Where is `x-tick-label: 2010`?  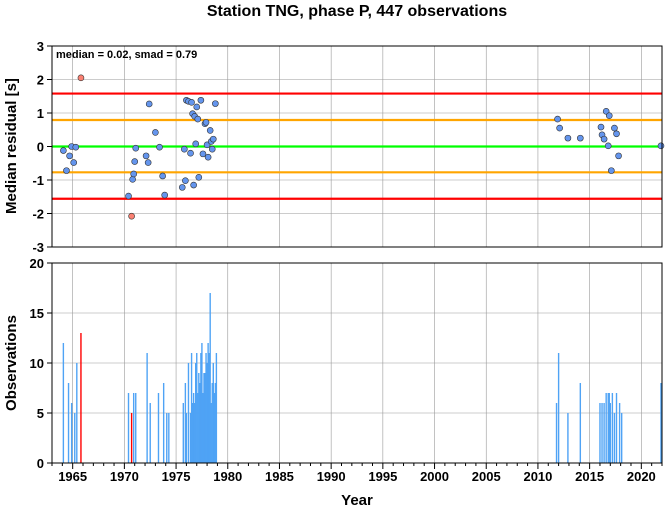
x-tick-label: 2010 is located at coordinates (537, 476).